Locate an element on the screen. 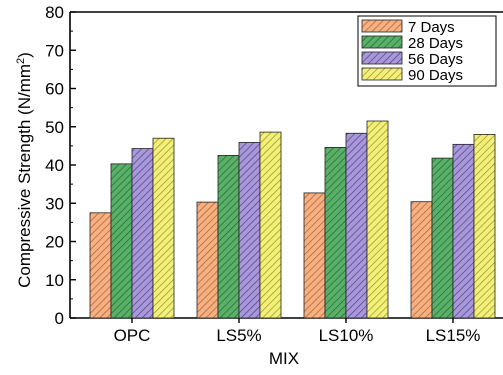 This screenshot has height=375, width=503. bar-ls10pct-56-days is located at coordinates (356, 225).